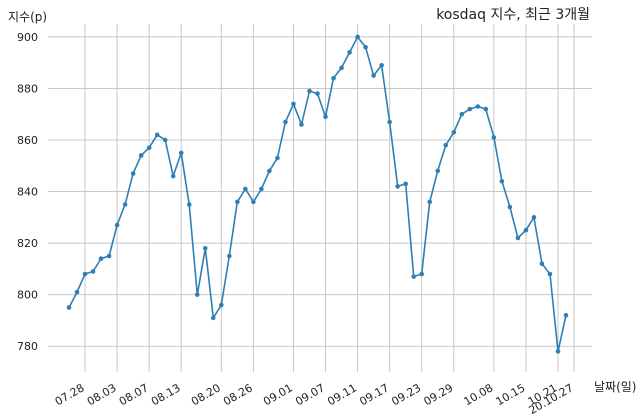 Image resolution: width=640 pixels, height=418 pixels. I want to click on chart-title: kosdaq 지수, 최근 3개월, so click(513, 15).